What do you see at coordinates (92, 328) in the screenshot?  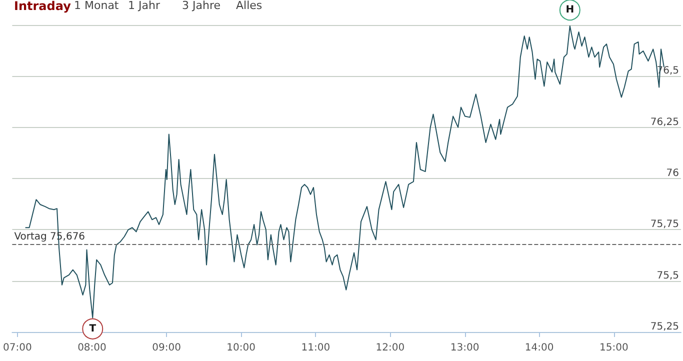 I see `annotation: T` at bounding box center [92, 328].